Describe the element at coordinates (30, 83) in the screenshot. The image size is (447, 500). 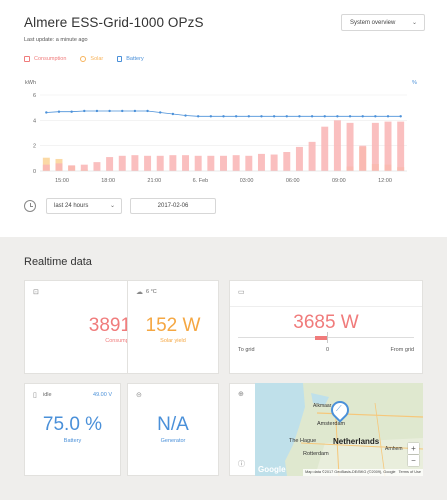
I see `y-axis-label: kWh` at that location.